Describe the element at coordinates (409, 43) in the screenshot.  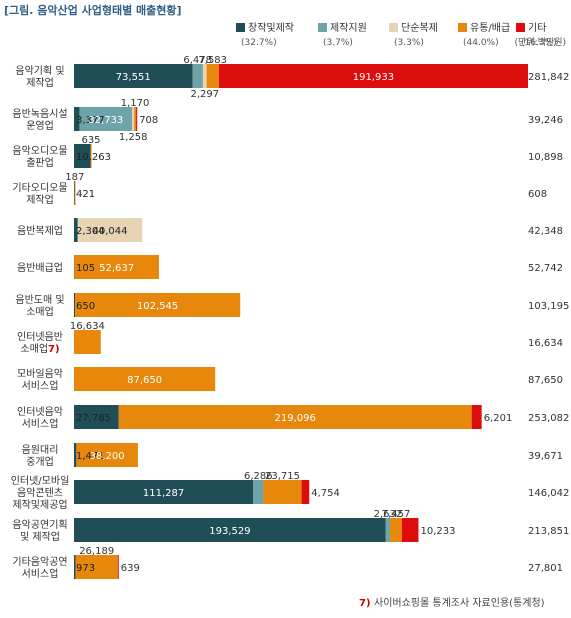
I see `legend-share: (3.3%)` at that location.